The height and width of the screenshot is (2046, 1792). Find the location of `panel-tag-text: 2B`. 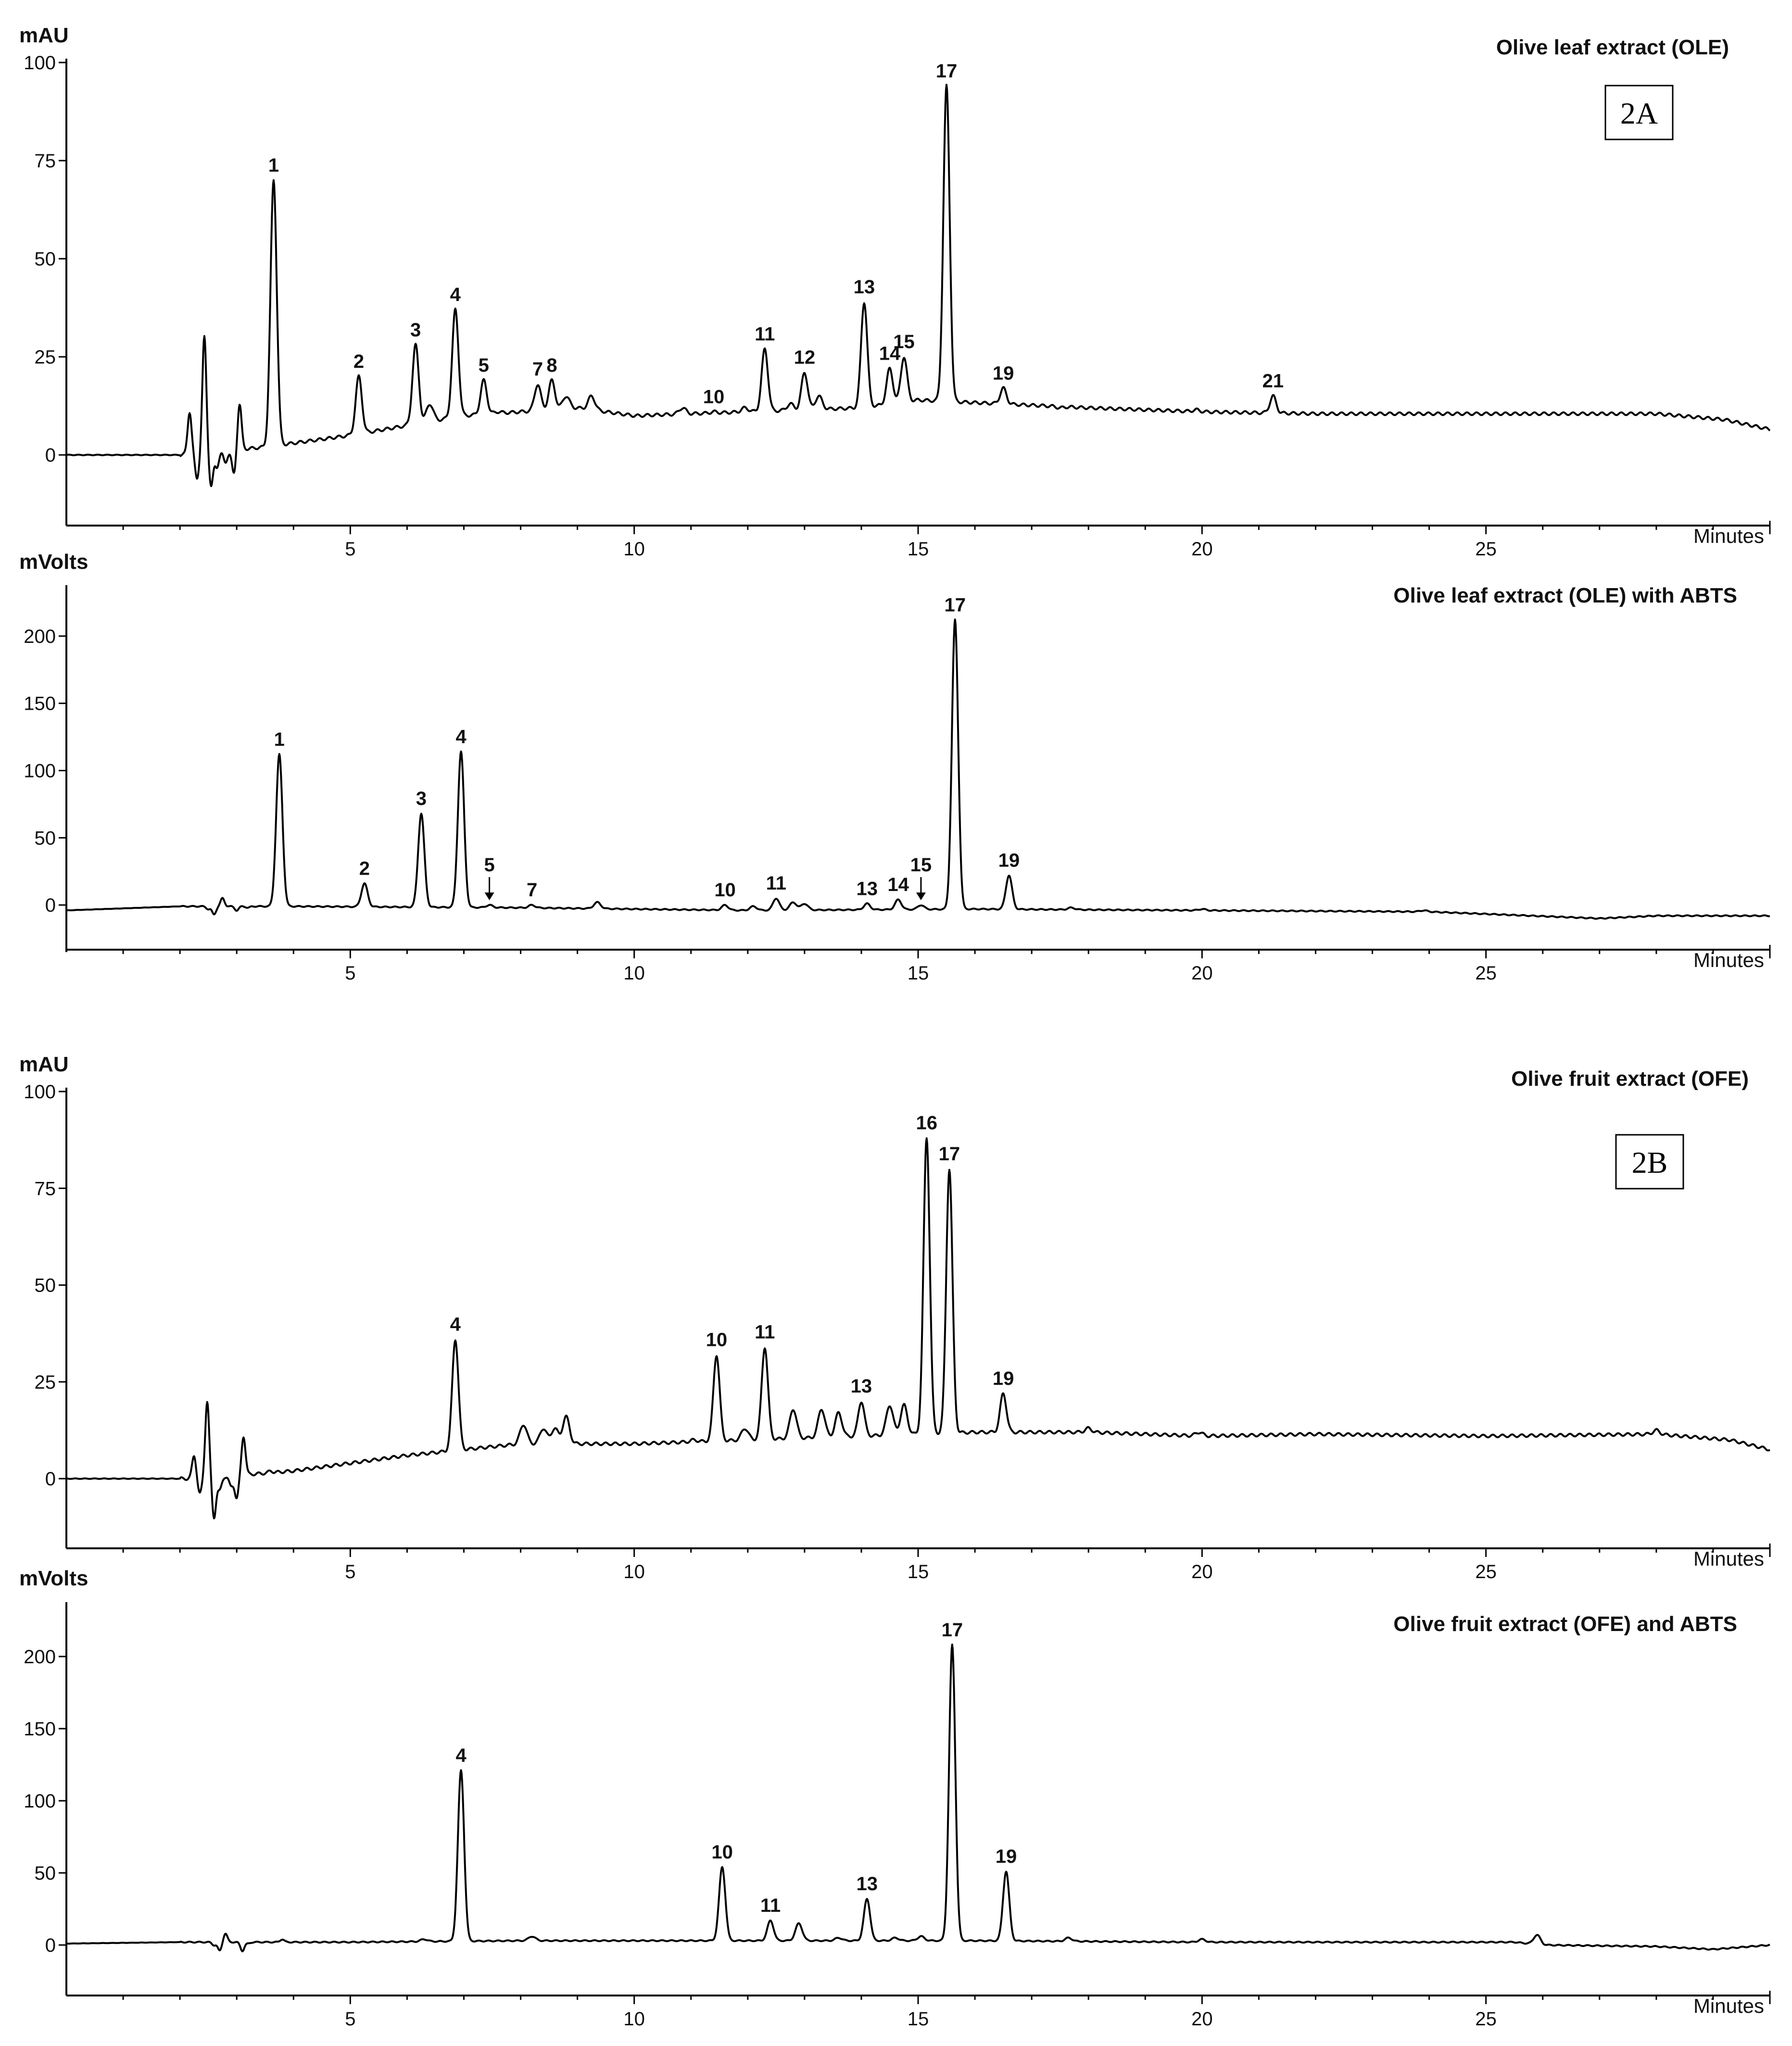

panel-tag-text: 2B is located at coordinates (1650, 1162).